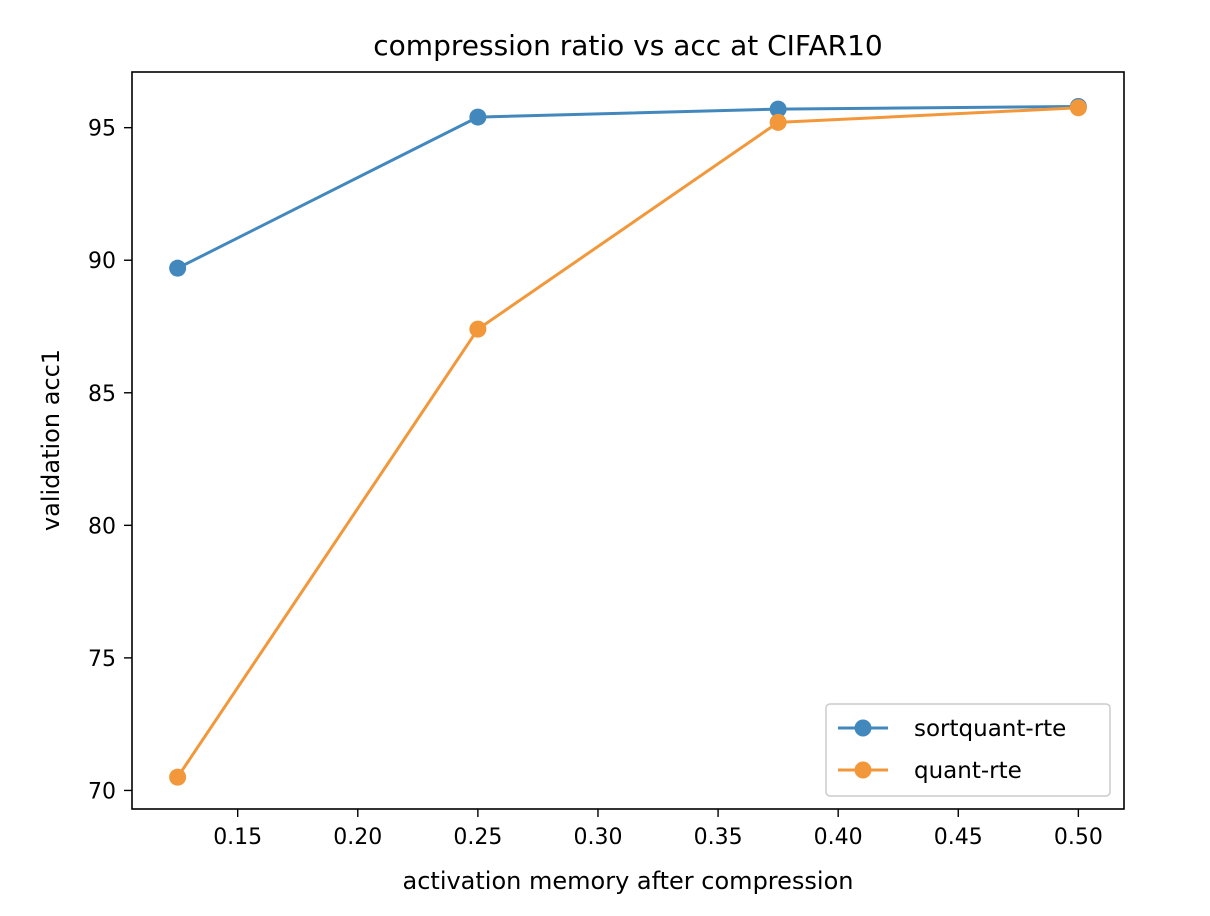 This screenshot has width=1210, height=916. Describe the element at coordinates (102, 394) in the screenshot. I see `y-tick-label: 85` at that location.